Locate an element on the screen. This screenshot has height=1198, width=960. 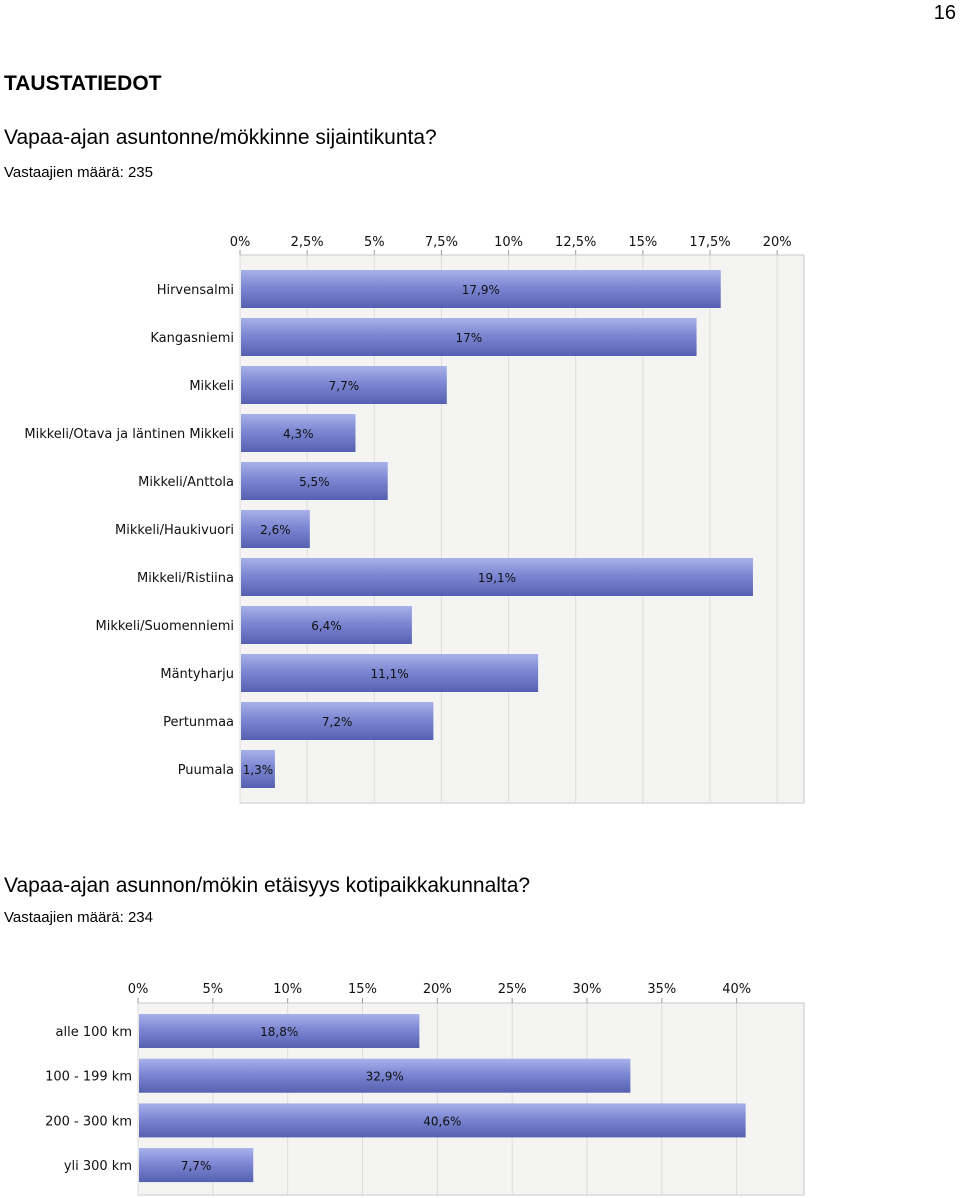
page-number: 16 is located at coordinates (944, 13).